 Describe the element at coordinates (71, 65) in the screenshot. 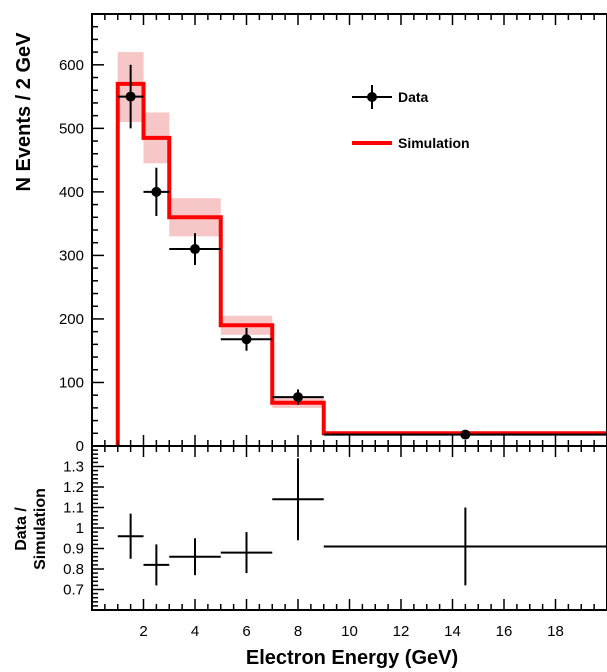

I see `main-y-tick-label: 600` at that location.